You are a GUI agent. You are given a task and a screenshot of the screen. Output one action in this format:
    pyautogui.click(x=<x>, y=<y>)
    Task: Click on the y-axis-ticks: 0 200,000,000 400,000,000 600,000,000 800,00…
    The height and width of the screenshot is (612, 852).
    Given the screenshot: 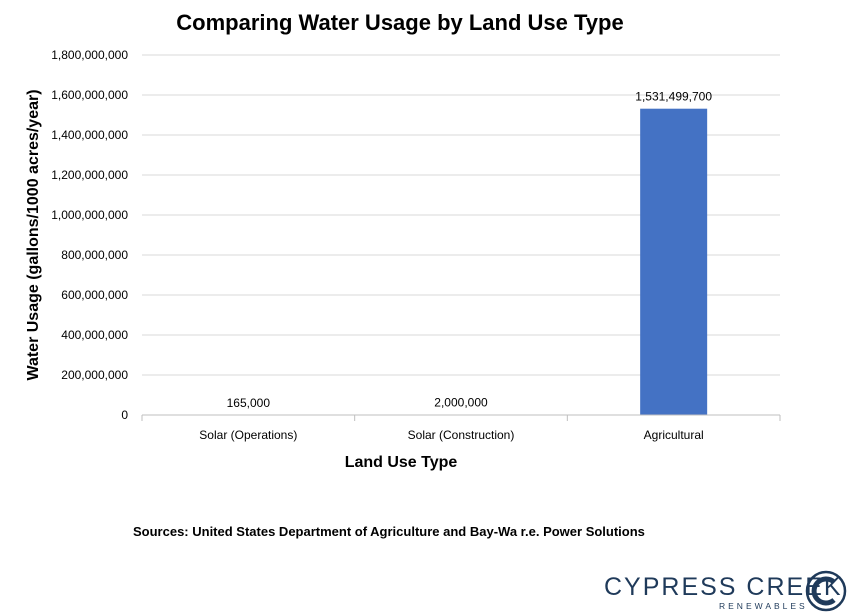 What is the action you would take?
    pyautogui.click(x=89, y=235)
    